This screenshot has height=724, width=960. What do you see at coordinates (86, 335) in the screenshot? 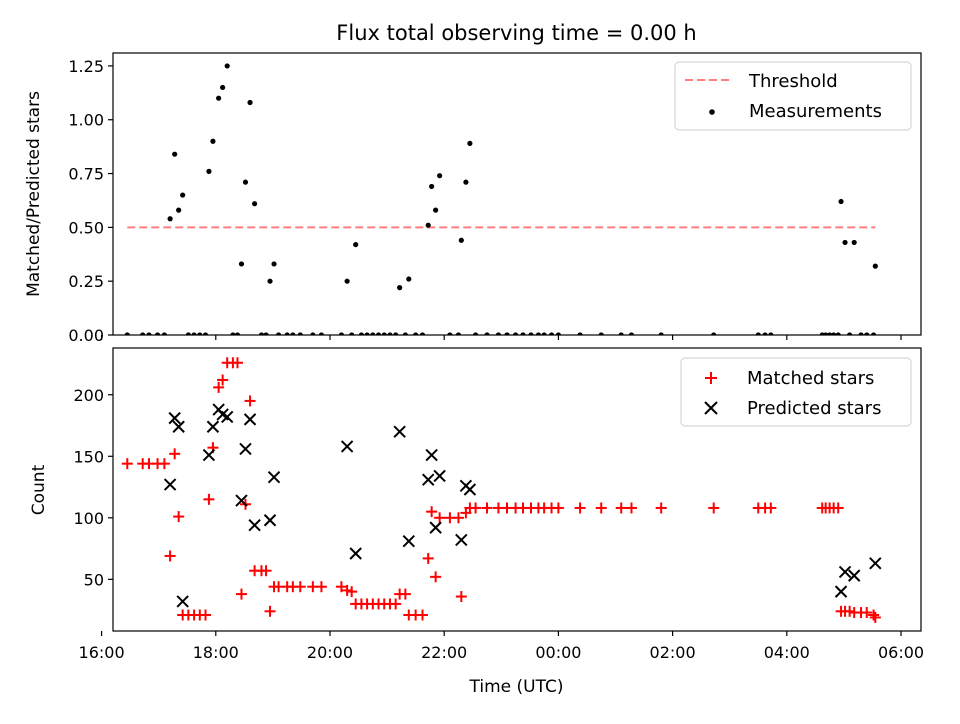
I see `top-y-tick-label: 0.00` at bounding box center [86, 335].